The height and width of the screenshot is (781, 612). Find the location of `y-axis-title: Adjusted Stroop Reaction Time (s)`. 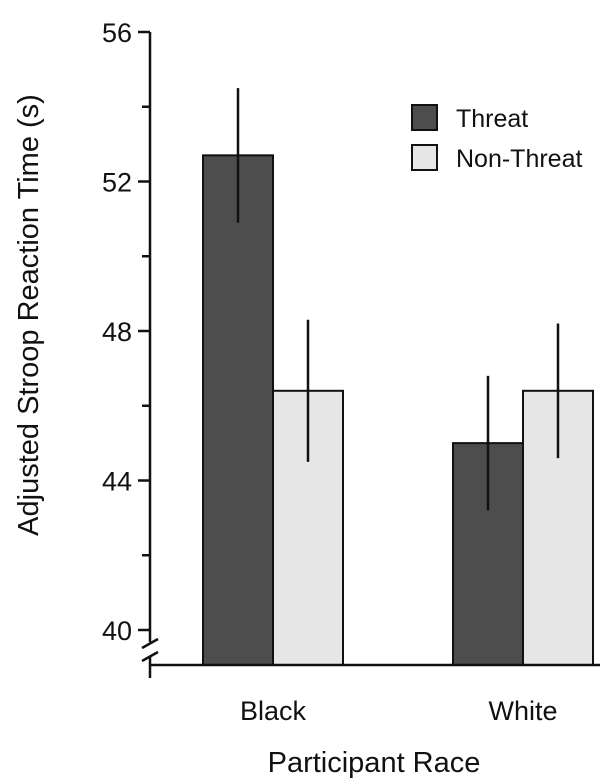

y-axis-title: Adjusted Stroop Reaction Time (s) is located at coordinates (29, 315).